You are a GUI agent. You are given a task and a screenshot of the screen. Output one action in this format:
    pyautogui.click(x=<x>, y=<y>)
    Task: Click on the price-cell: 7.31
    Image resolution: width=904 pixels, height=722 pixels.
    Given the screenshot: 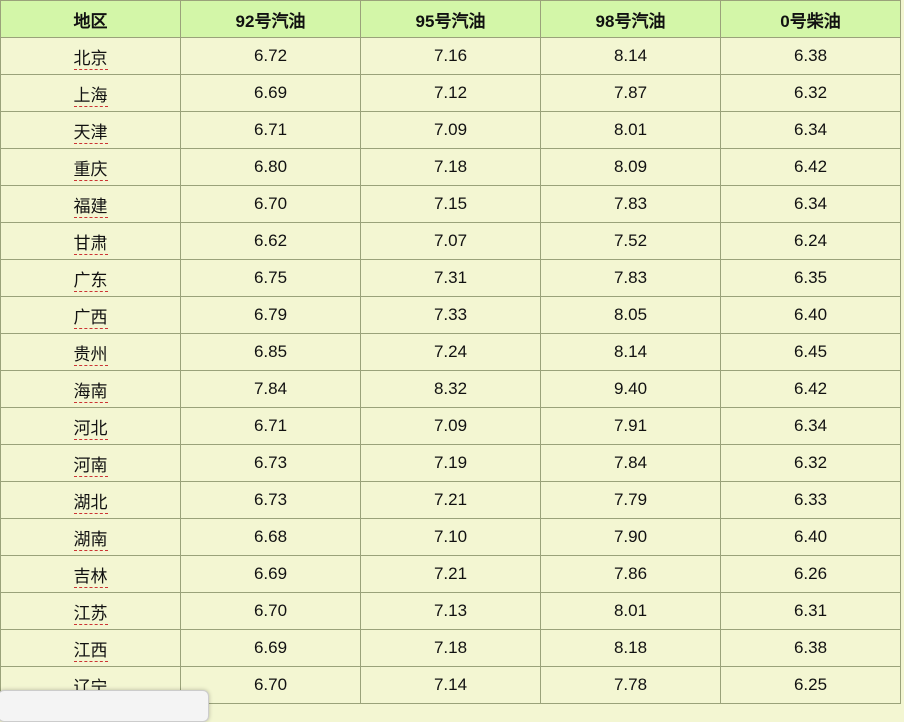 What is the action you would take?
    pyautogui.click(x=450, y=278)
    